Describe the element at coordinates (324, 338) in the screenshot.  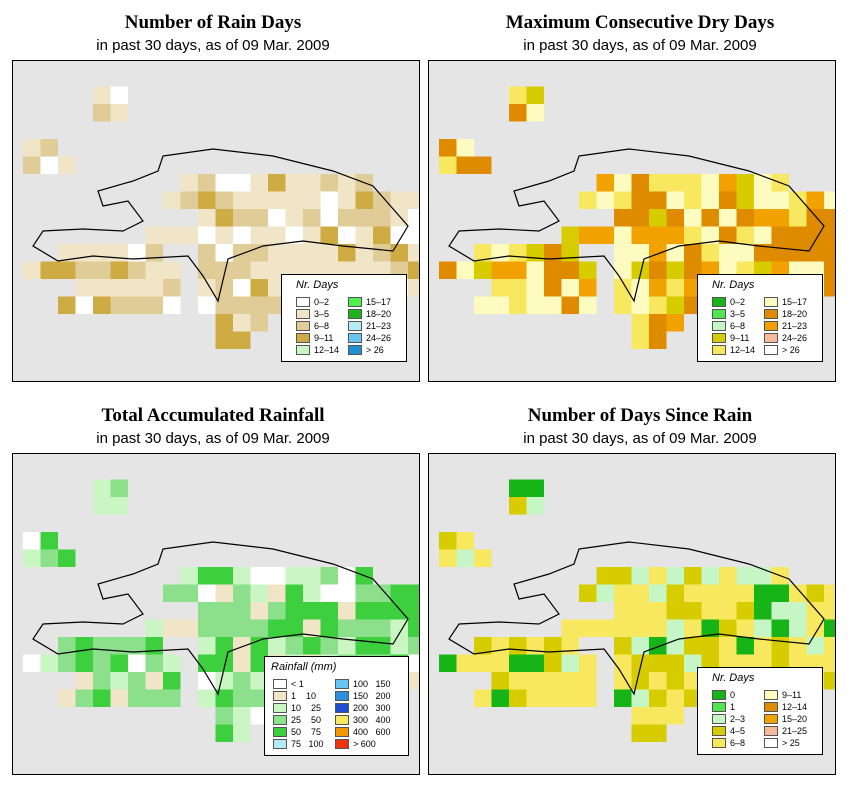
I see `legend-label: 9–11` at that location.